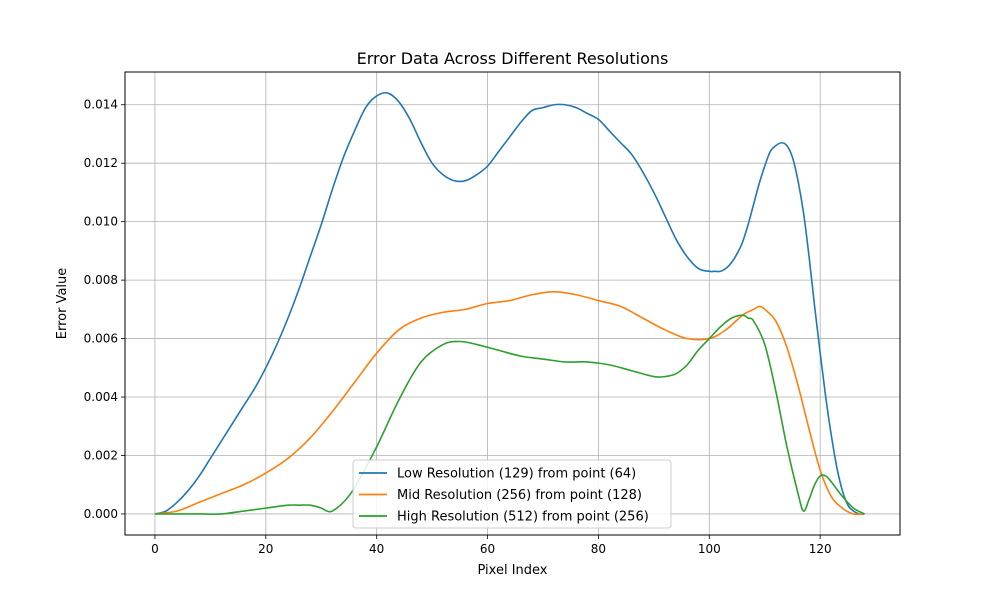 The height and width of the screenshot is (600, 1000). Describe the element at coordinates (519, 495) in the screenshot. I see `legend-entry: Mid Resolution (256) from point (128)` at that location.